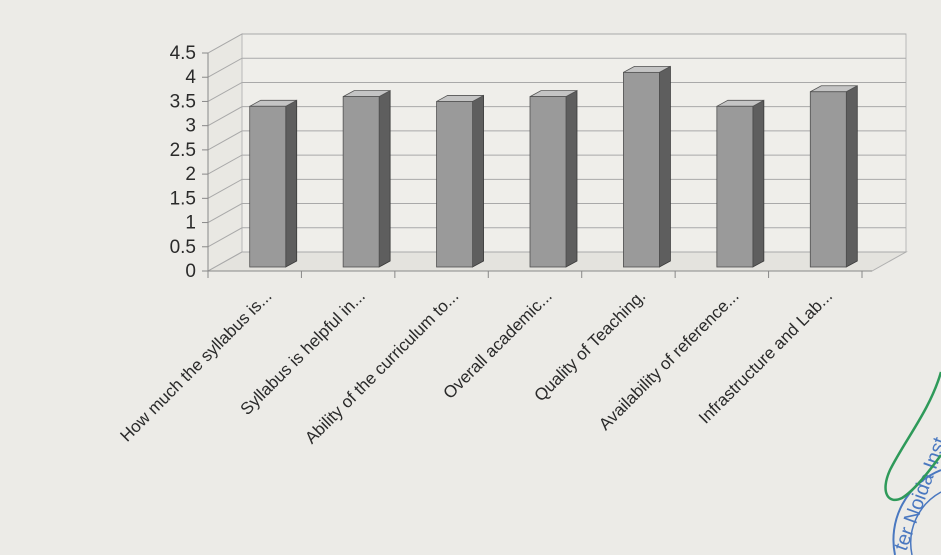 The width and height of the screenshot is (941, 555). Describe the element at coordinates (183, 247) in the screenshot. I see `y-tick-label: 0.5` at that location.